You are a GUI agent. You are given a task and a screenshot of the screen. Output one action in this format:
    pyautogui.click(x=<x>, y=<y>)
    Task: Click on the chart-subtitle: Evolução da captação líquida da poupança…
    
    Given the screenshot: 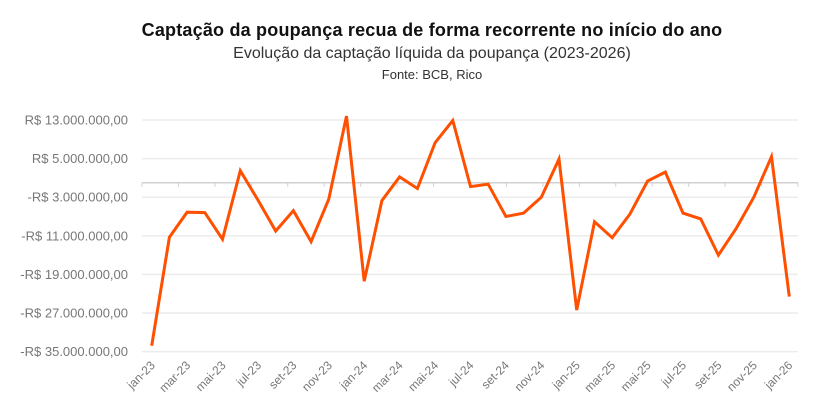 What is the action you would take?
    pyautogui.click(x=432, y=53)
    